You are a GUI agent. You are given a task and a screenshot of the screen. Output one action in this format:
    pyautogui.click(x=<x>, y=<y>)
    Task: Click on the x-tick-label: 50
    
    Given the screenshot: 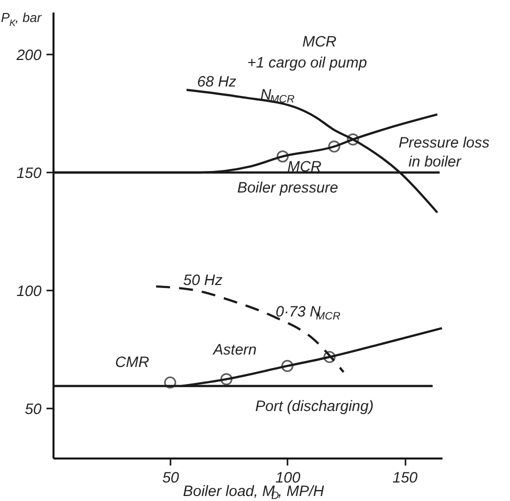 What is the action you would take?
    pyautogui.click(x=171, y=478)
    